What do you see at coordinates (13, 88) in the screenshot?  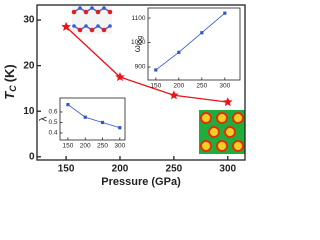 I see `y-axis-label-sub: C` at bounding box center [13, 88].